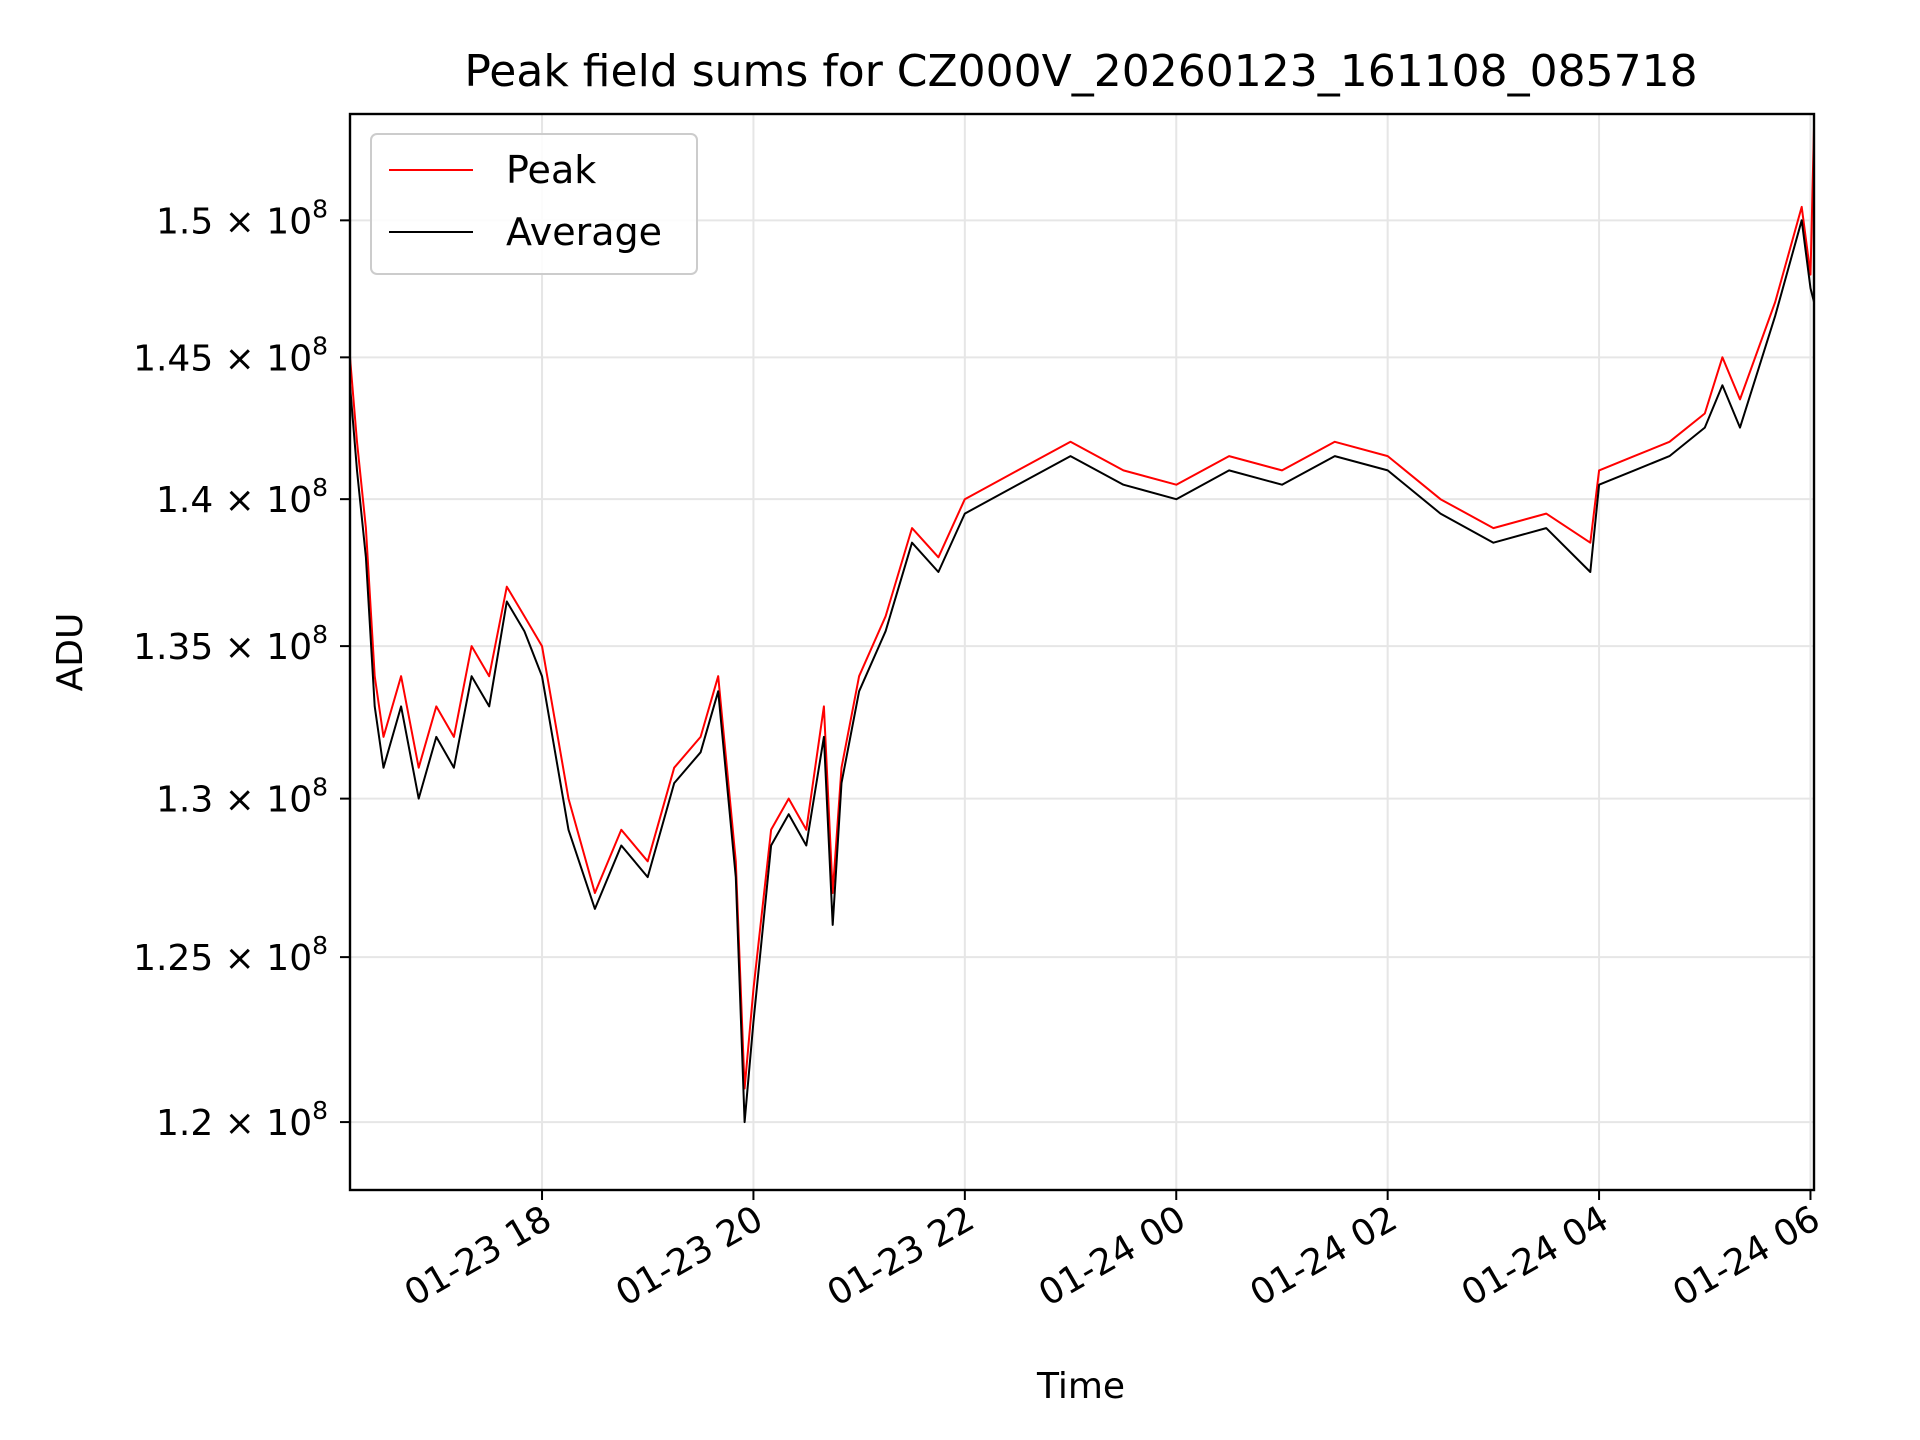 Image resolution: width=1920 pixels, height=1440 pixels. I want to click on y-tick-label: 1.4 × 10⁸, so click(242, 497).